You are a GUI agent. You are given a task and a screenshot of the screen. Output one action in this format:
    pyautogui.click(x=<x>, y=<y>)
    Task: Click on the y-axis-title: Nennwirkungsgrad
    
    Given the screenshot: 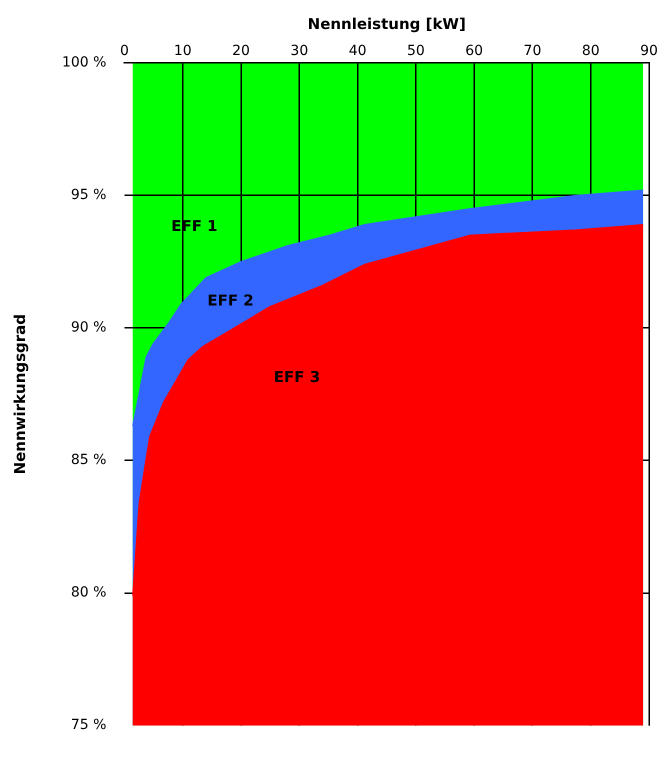 What is the action you would take?
    pyautogui.click(x=19, y=394)
    